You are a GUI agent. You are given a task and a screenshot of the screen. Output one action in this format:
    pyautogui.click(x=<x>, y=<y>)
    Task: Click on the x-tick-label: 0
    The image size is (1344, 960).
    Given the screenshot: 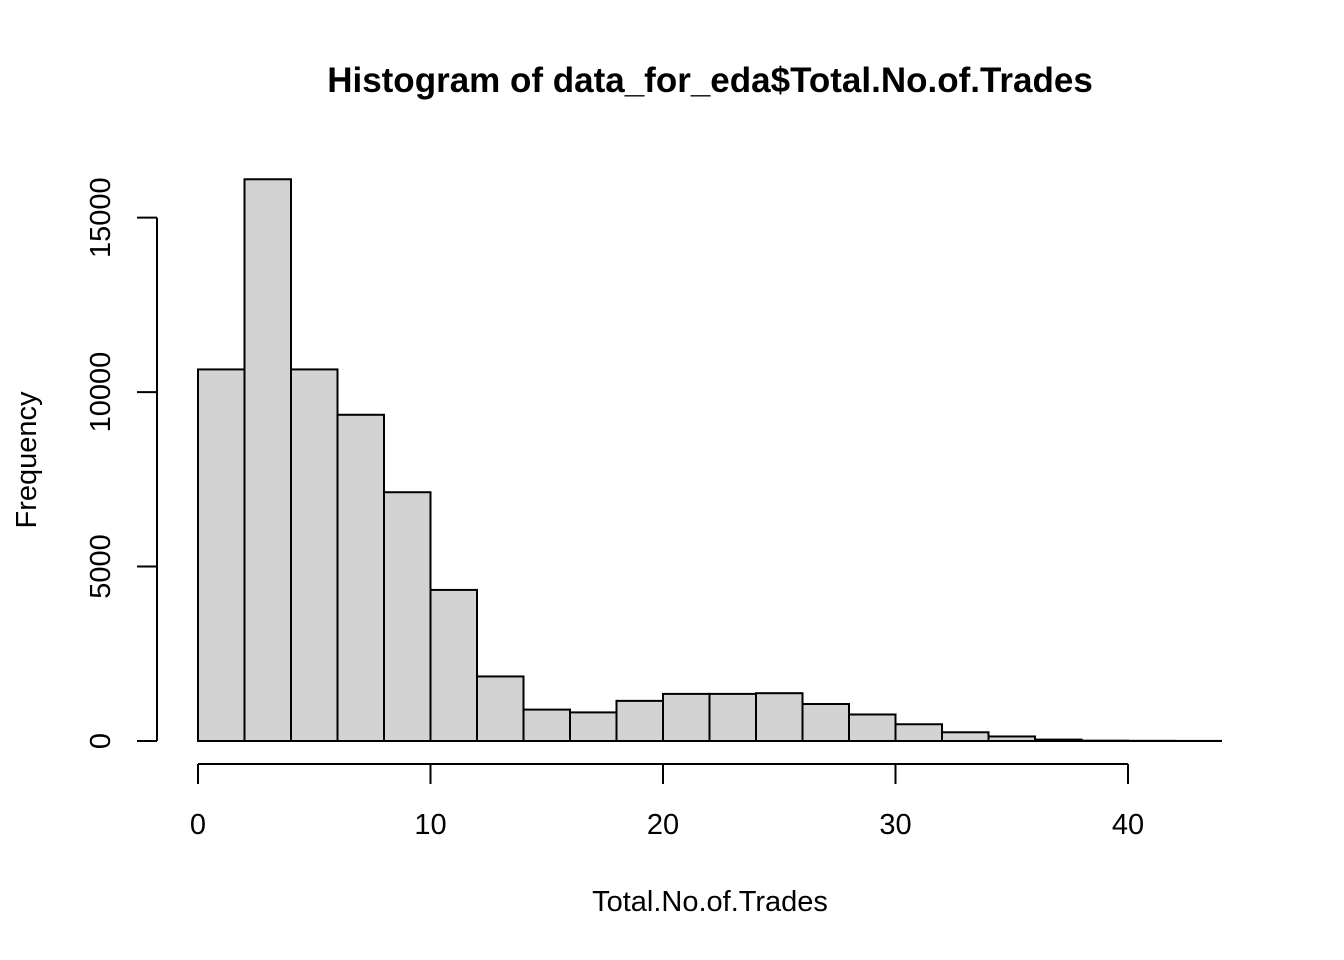 What is the action you would take?
    pyautogui.click(x=198, y=825)
    